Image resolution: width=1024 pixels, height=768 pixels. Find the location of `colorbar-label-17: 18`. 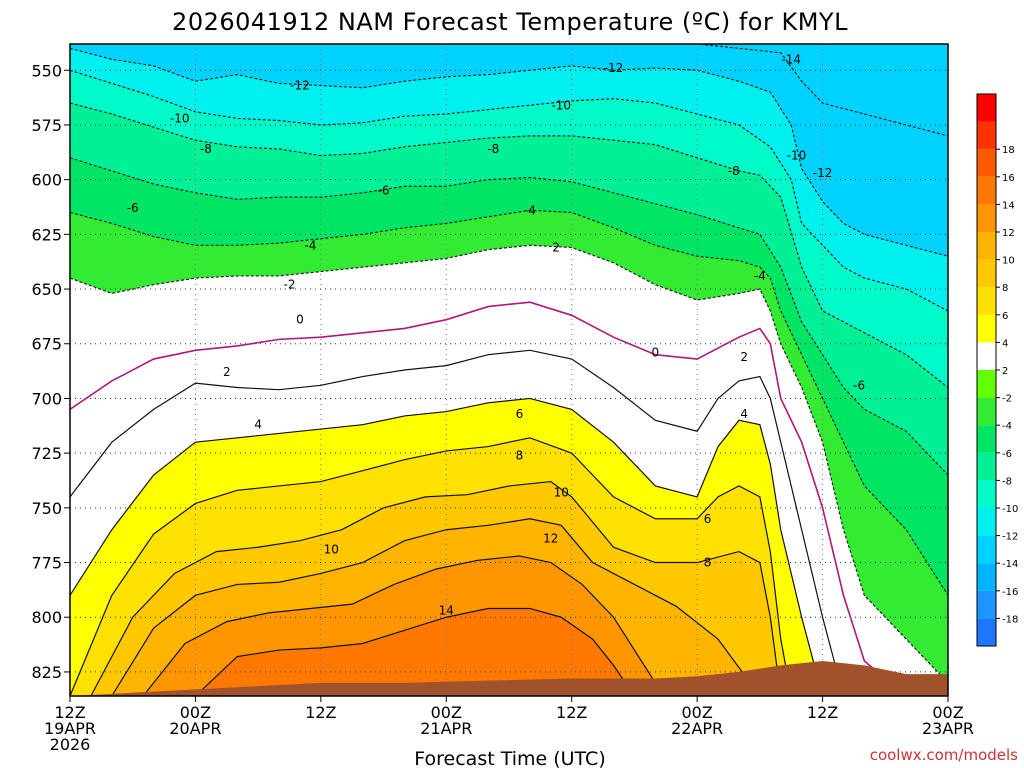

colorbar-label-17: 18 is located at coordinates (1008, 150).